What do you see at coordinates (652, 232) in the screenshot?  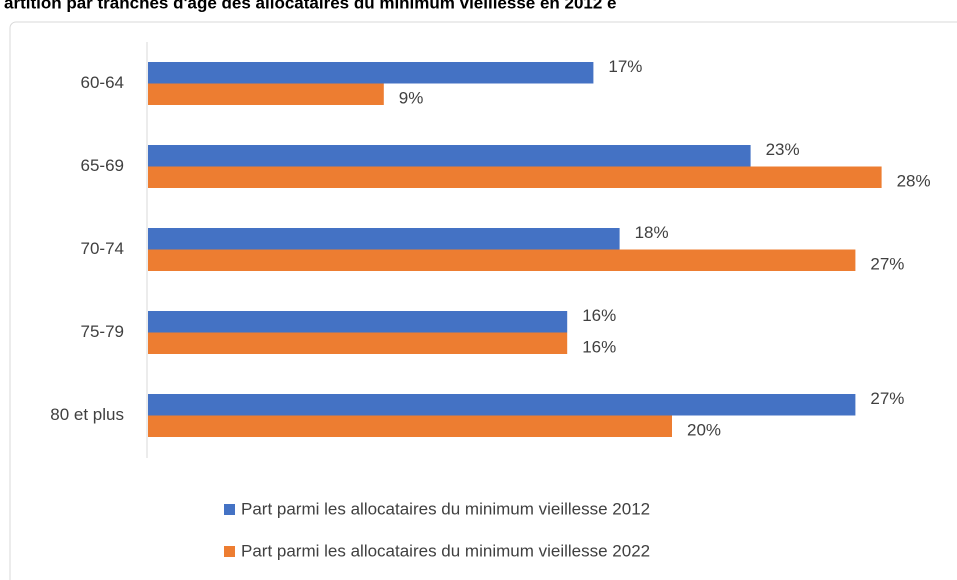 I see `data-label: 18%` at bounding box center [652, 232].